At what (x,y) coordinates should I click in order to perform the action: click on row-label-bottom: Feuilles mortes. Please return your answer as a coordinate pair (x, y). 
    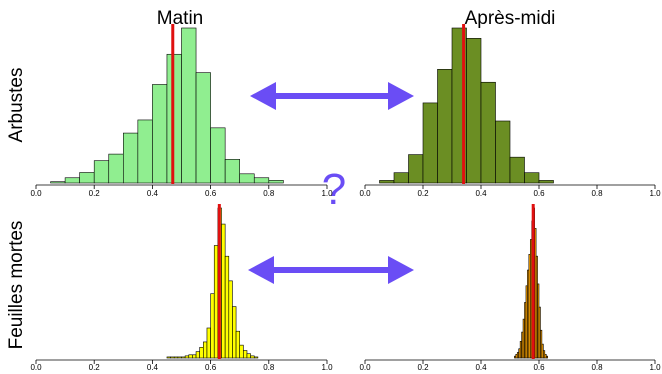
    Looking at the image, I should click on (16, 285).